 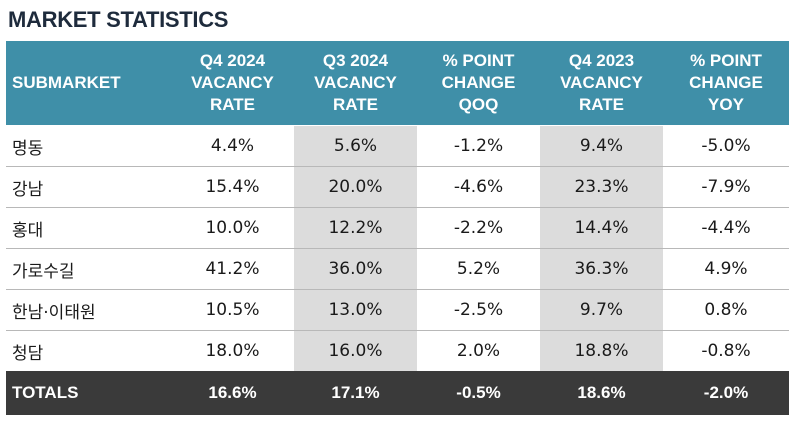 I want to click on table-row: 명동 4.4% 5.6% -1.2% 9.4% -5.0%, so click(x=397, y=146).